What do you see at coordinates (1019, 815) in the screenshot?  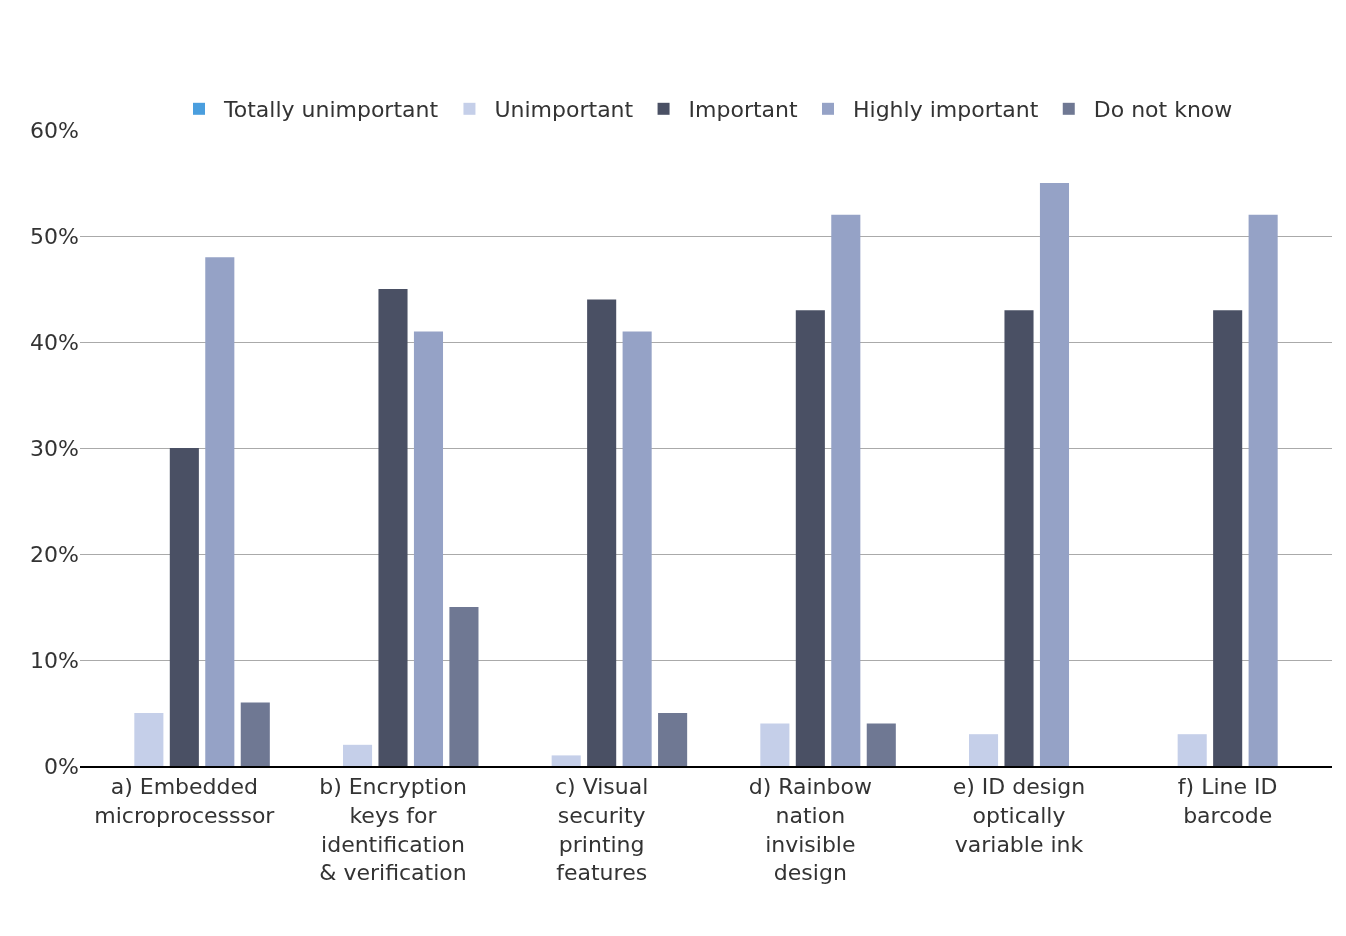 I see `x-tick-label: e) ID design optically variable ink` at bounding box center [1019, 815].